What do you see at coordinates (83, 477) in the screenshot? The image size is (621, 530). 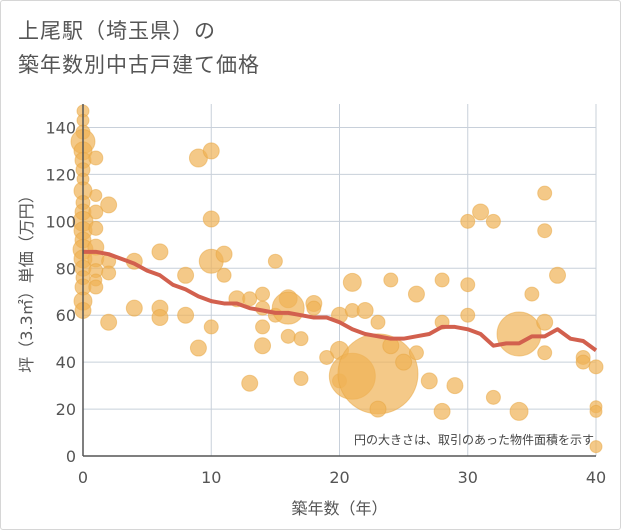 I see `x-tick-label: 0` at bounding box center [83, 477].